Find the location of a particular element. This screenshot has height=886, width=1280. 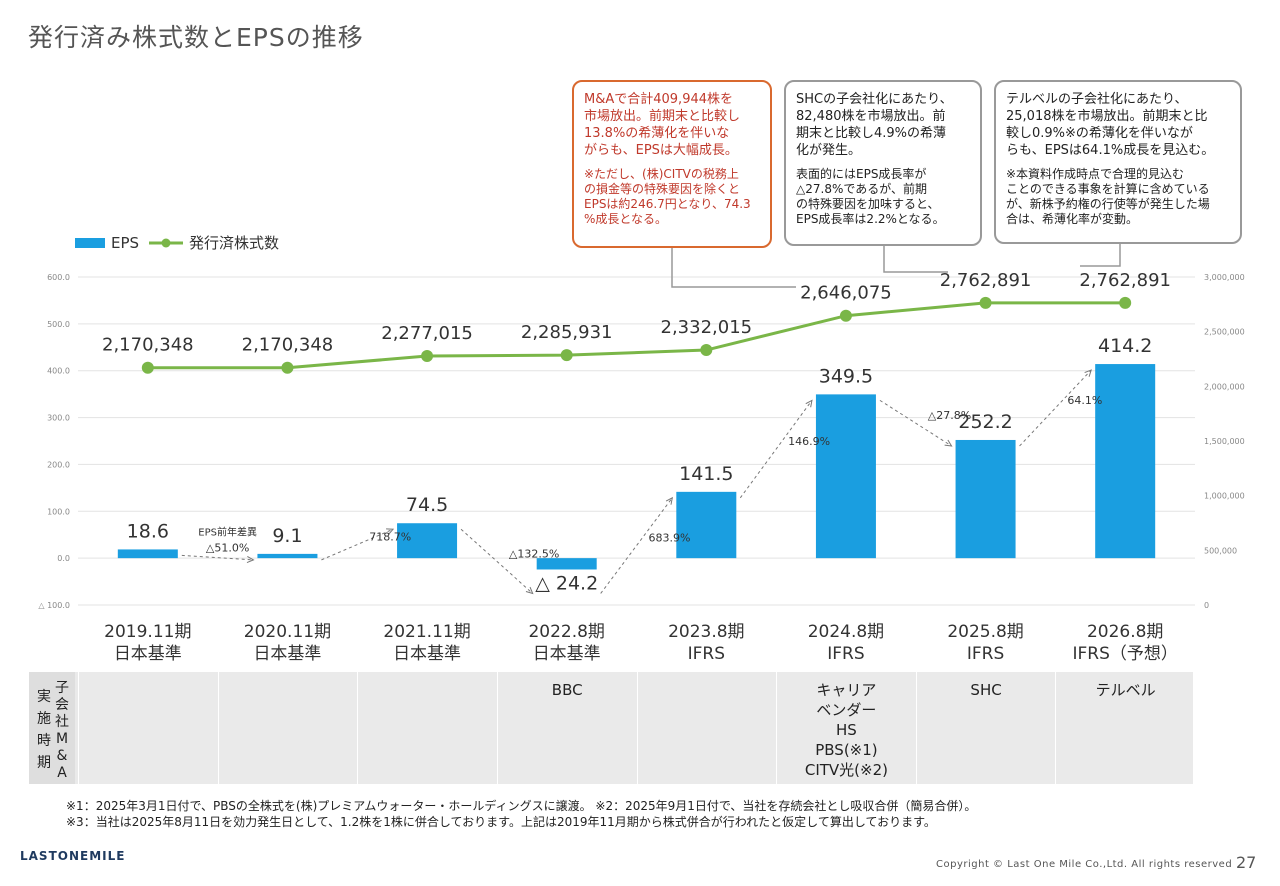

category-label: IFRS（予想） is located at coordinates (1124, 654).